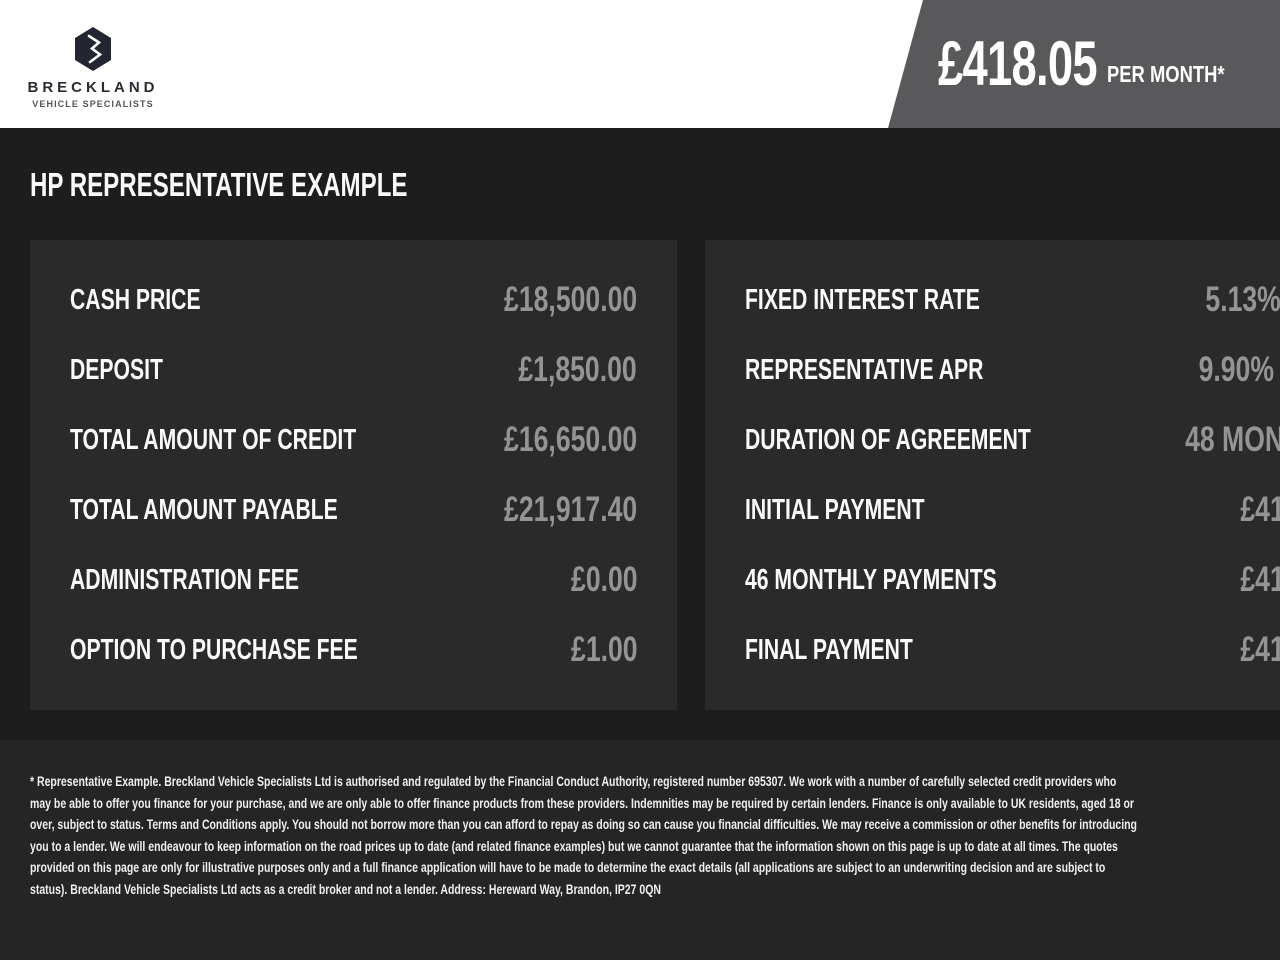 The height and width of the screenshot is (960, 1280). I want to click on finance-label: REPRESENTATIVE APR, so click(864, 369).